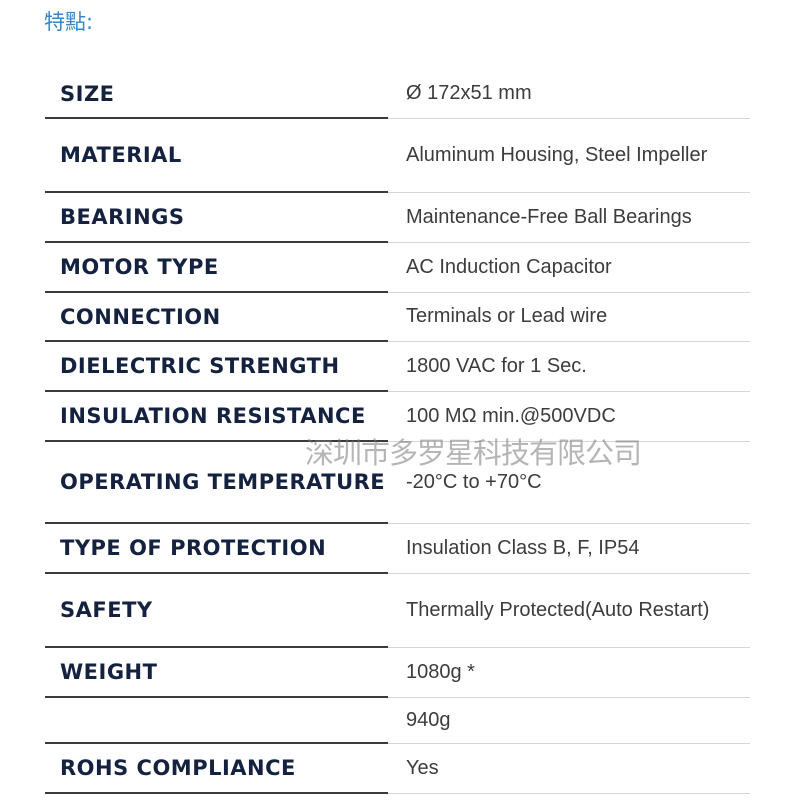 The width and height of the screenshot is (800, 800). I want to click on spec-value: 100 MΩ min.@500VDC, so click(569, 416).